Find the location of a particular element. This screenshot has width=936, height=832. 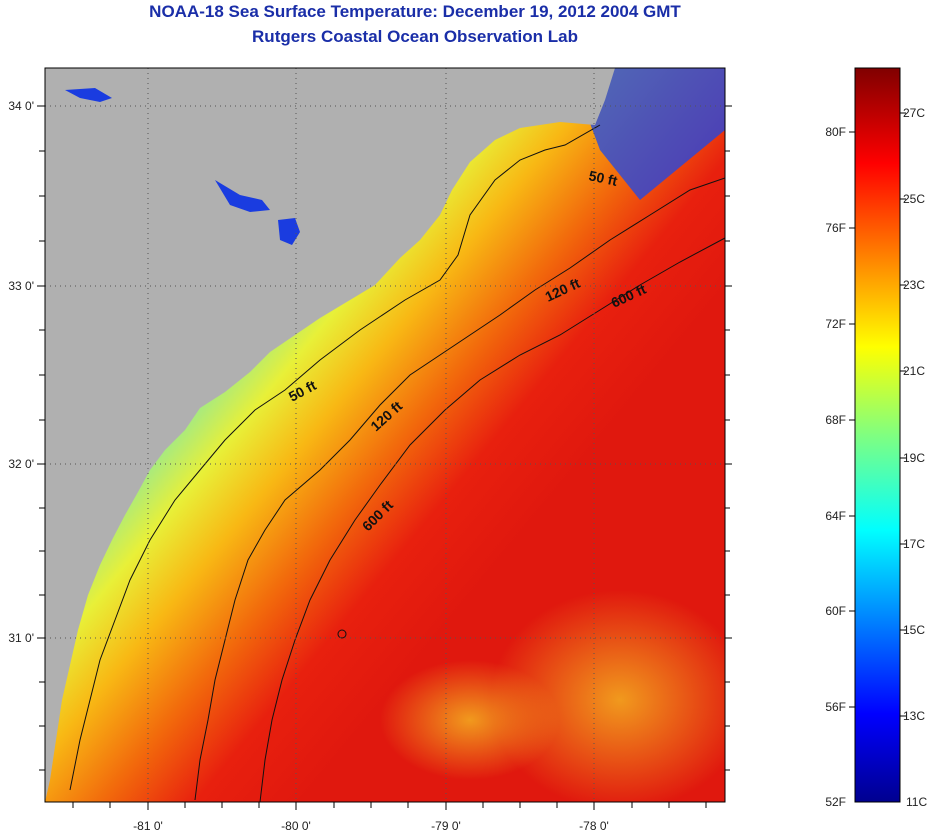

colorbar-label-c: 11C is located at coordinates (916, 802).